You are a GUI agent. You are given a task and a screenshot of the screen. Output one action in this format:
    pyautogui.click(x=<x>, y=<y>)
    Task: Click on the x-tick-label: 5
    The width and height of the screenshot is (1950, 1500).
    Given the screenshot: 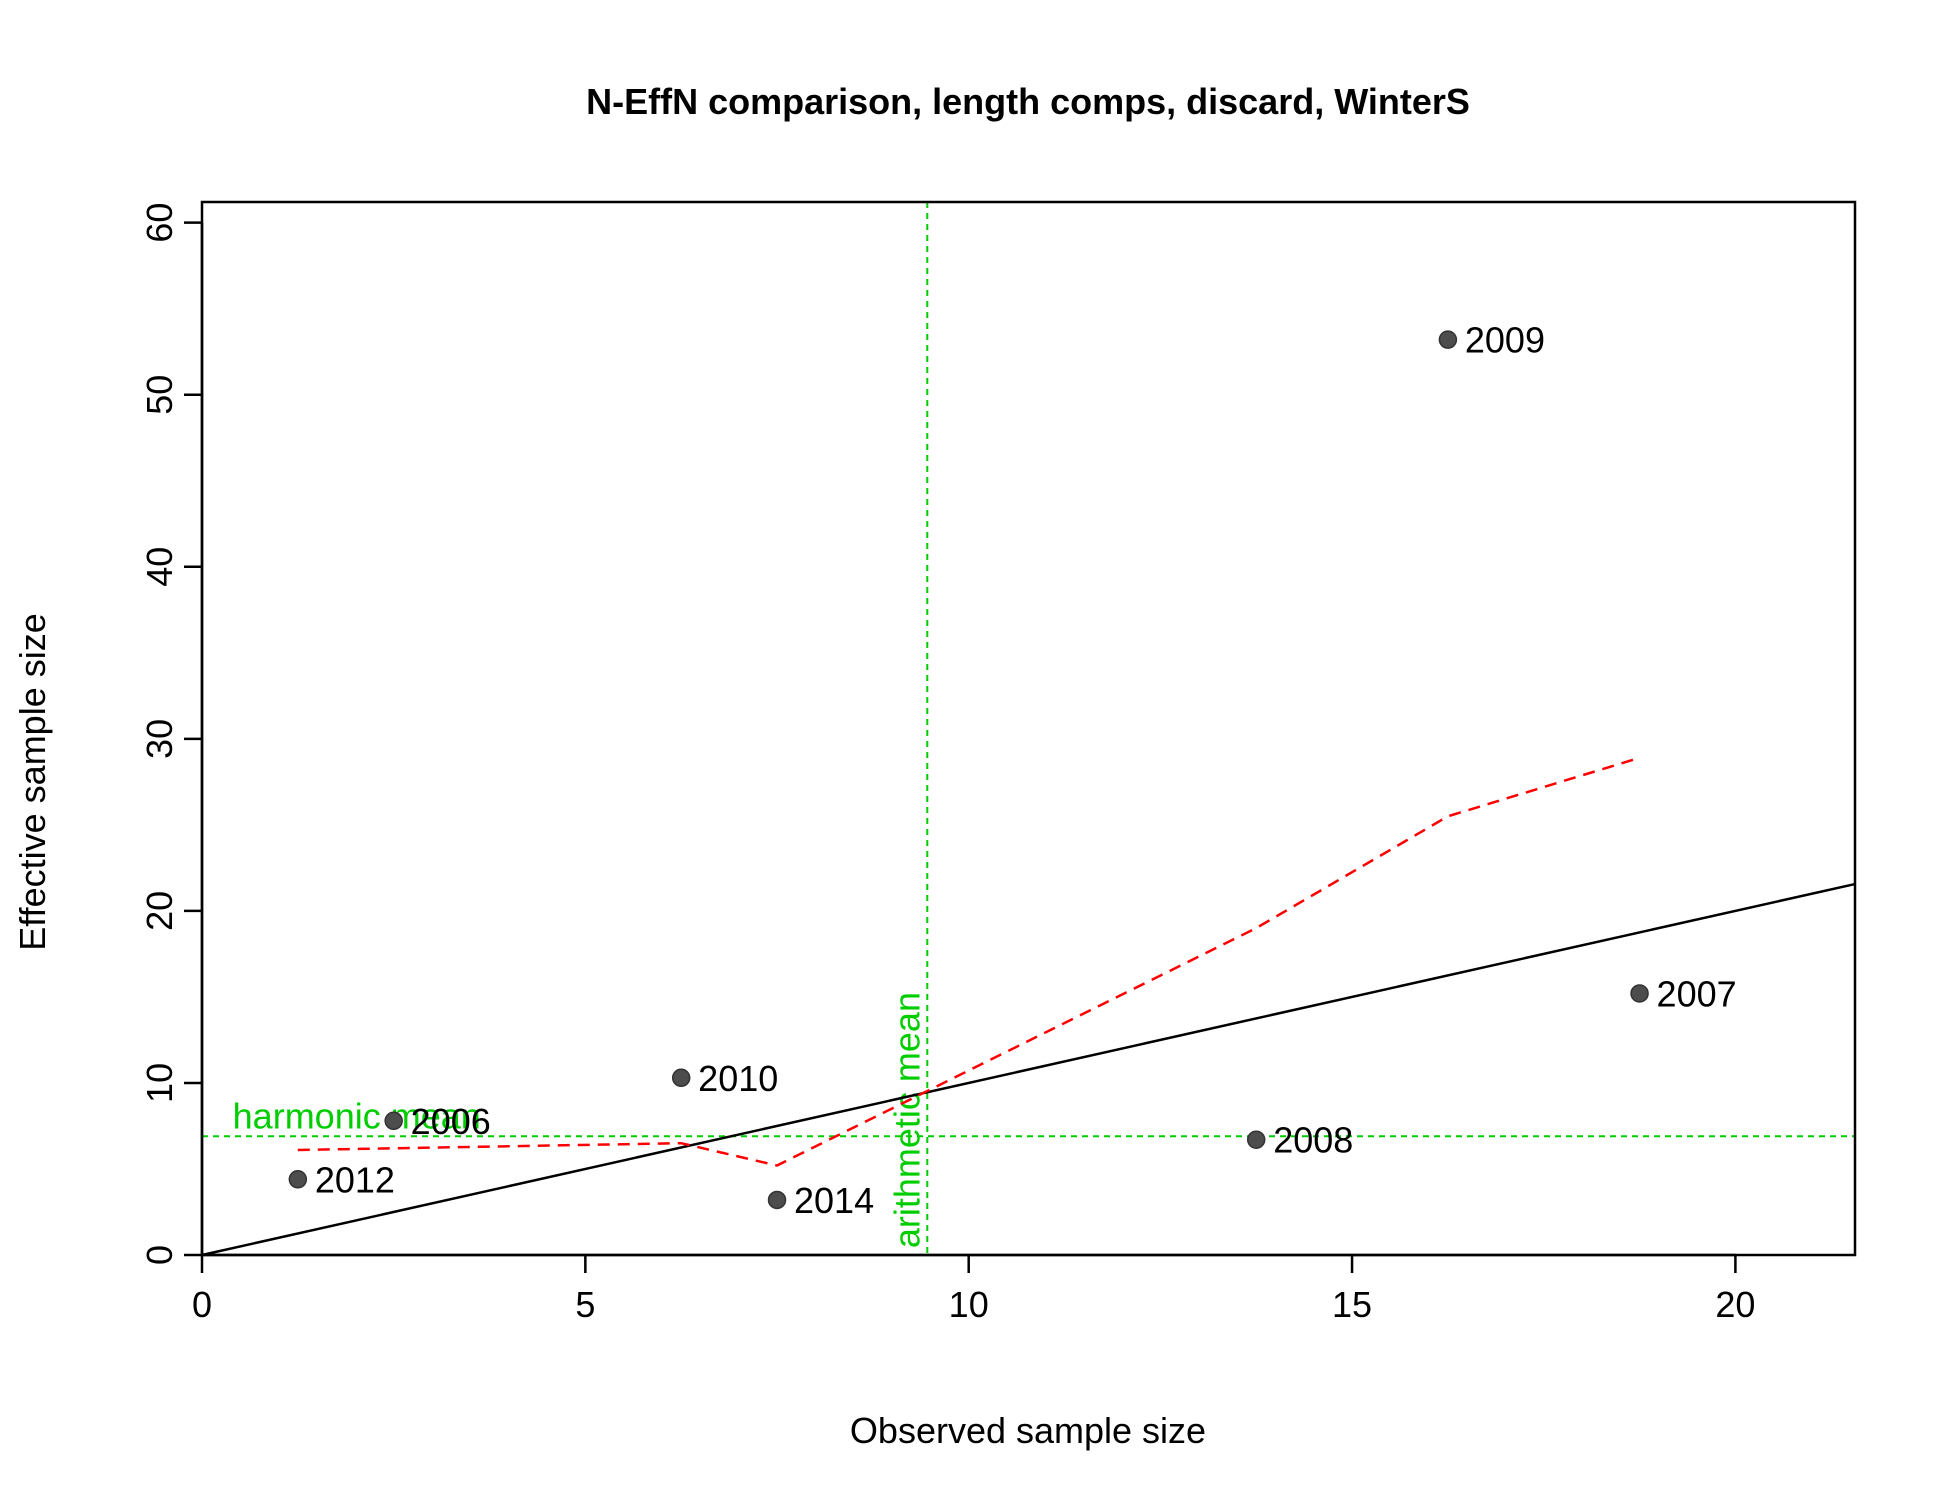 What is the action you would take?
    pyautogui.click(x=585, y=1304)
    